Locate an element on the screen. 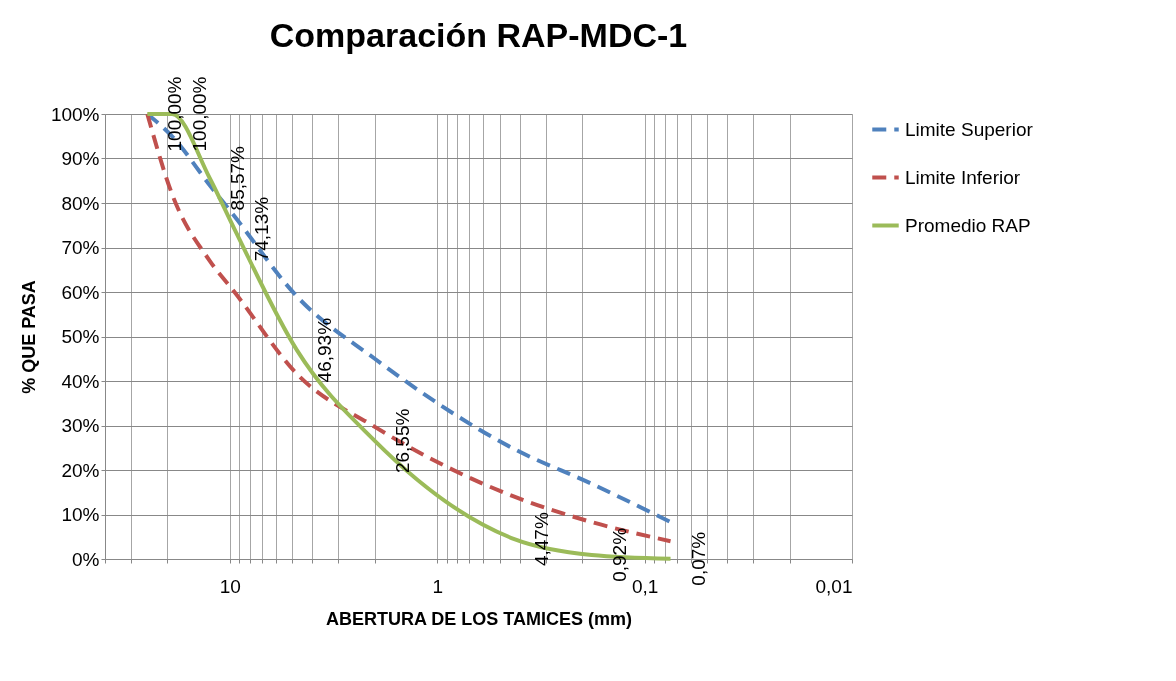  y-tick-label: 40% is located at coordinates (80, 381).